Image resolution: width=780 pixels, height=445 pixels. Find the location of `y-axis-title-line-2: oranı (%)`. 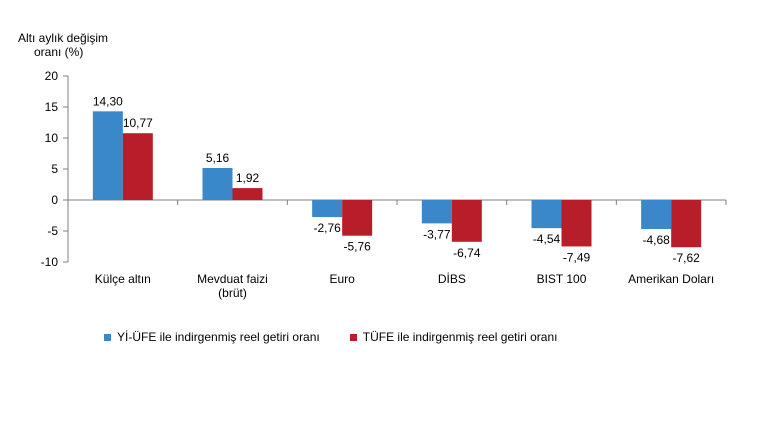

y-axis-title-line-2: oranı (%) is located at coordinates (58, 52).